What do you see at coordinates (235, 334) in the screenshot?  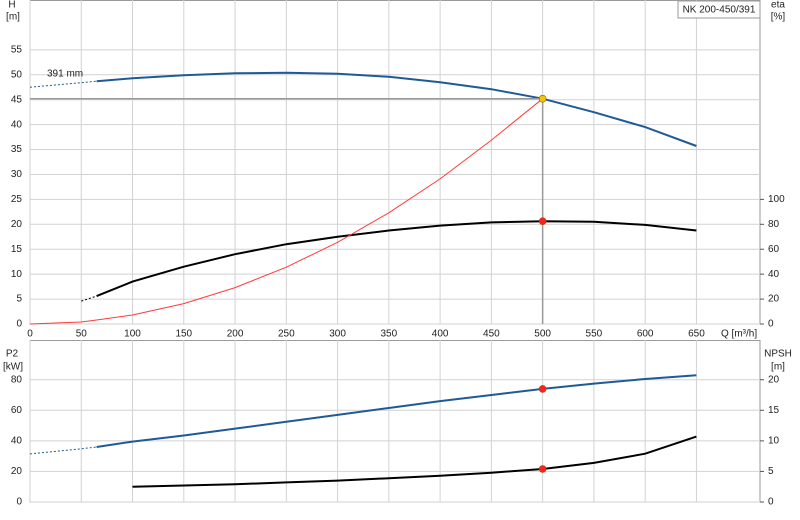 I see `x-tick-label: 200` at bounding box center [235, 334].